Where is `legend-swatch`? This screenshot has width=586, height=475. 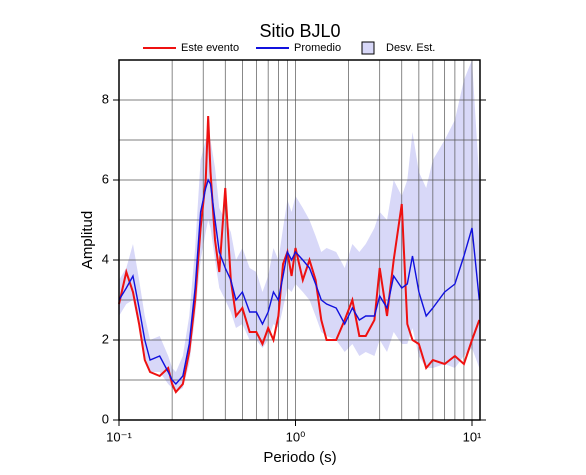 legend-swatch is located at coordinates (368, 48).